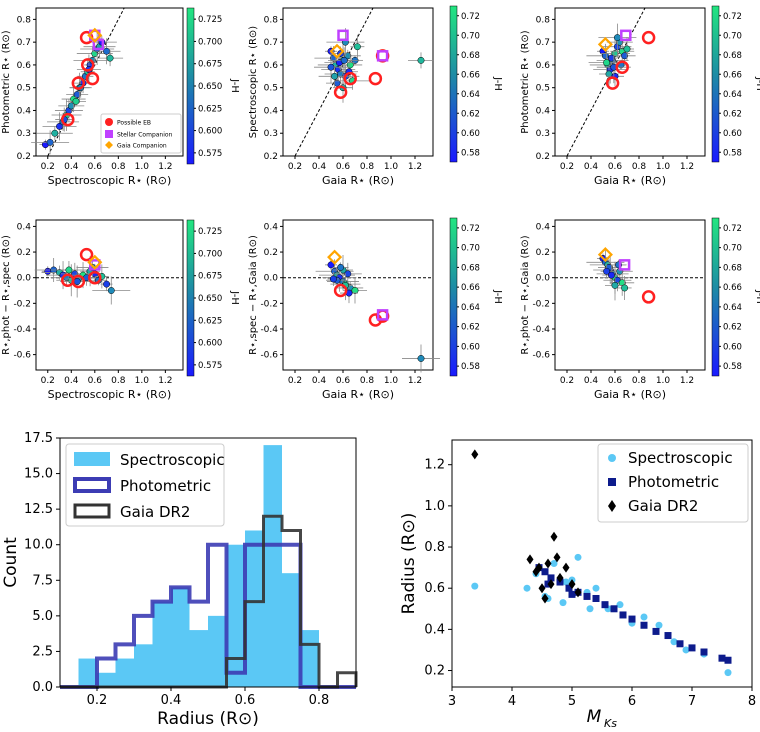  What do you see at coordinates (24, 253) in the screenshot?
I see `y-tick-label: 0.2` at bounding box center [24, 253].